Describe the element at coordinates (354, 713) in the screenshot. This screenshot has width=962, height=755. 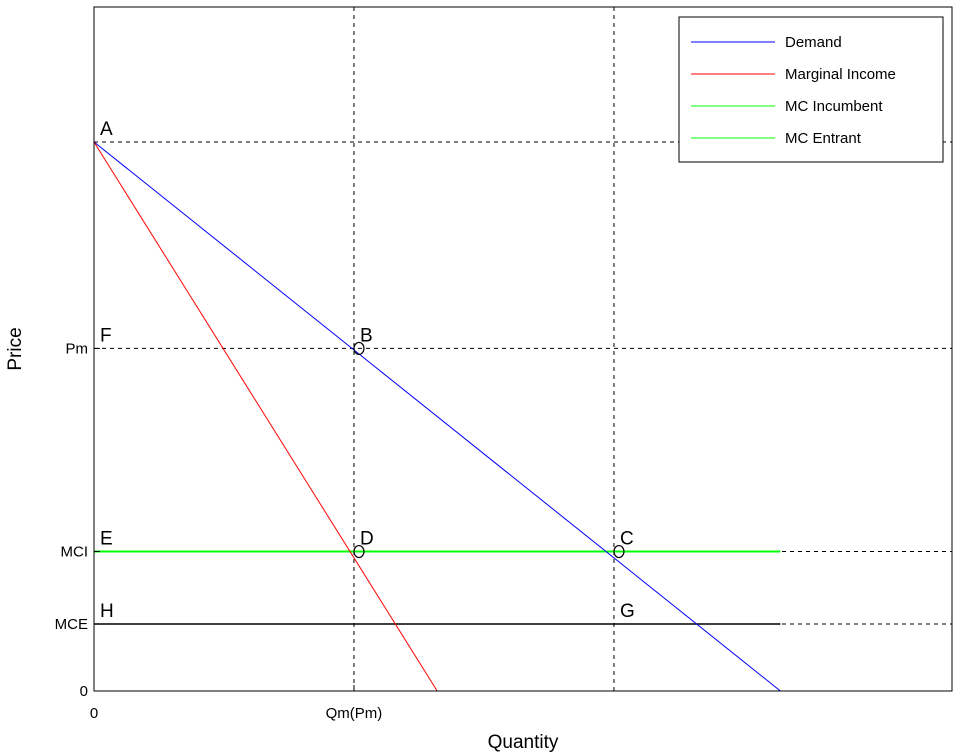
I see `x-tick-label: Qm(Pm)` at that location.